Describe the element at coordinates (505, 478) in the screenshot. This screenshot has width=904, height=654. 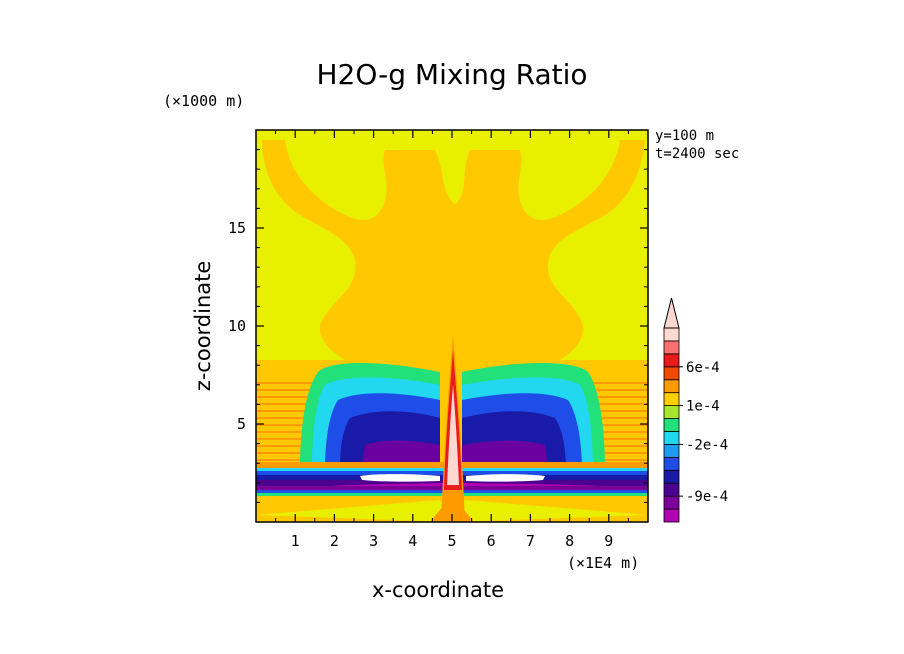
I see `white-min-right` at that location.